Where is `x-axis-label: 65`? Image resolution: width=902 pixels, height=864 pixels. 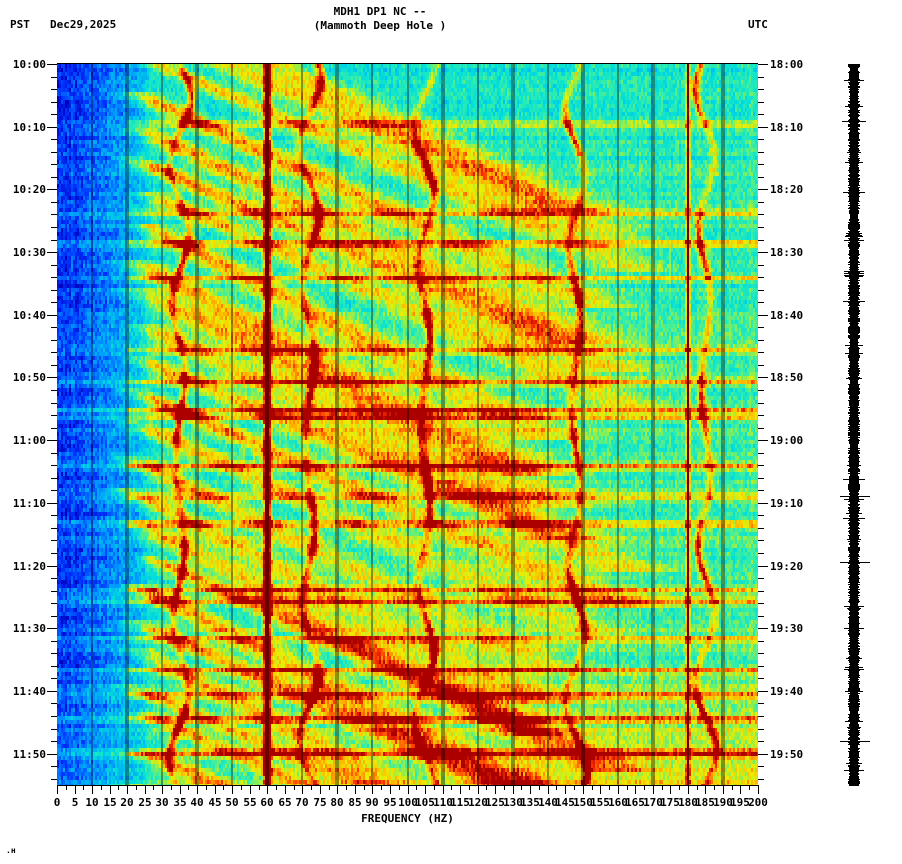 x-axis-label: 65 is located at coordinates (285, 802).